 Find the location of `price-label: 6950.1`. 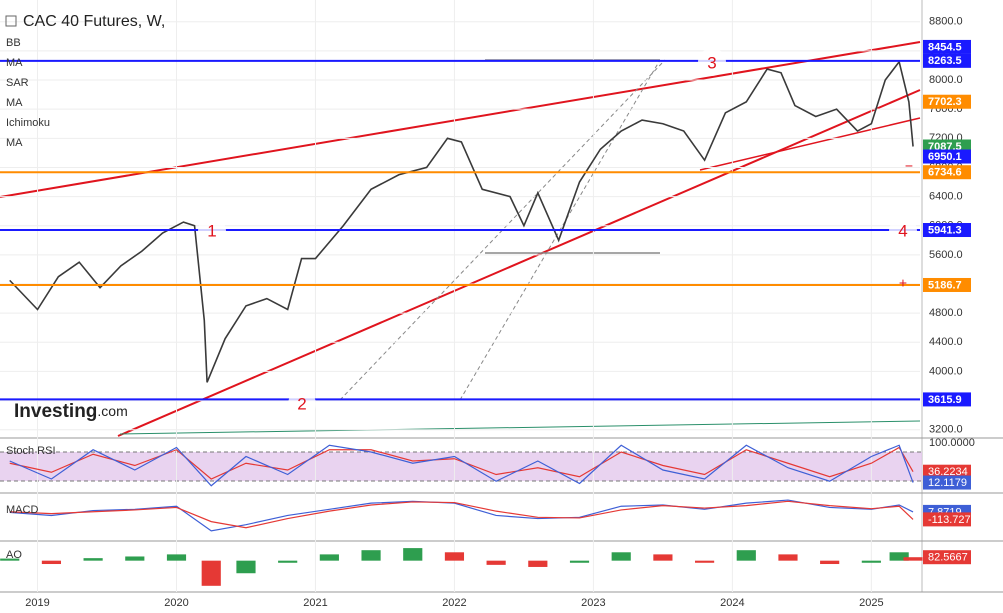

price-label: 6950.1 is located at coordinates (945, 157).